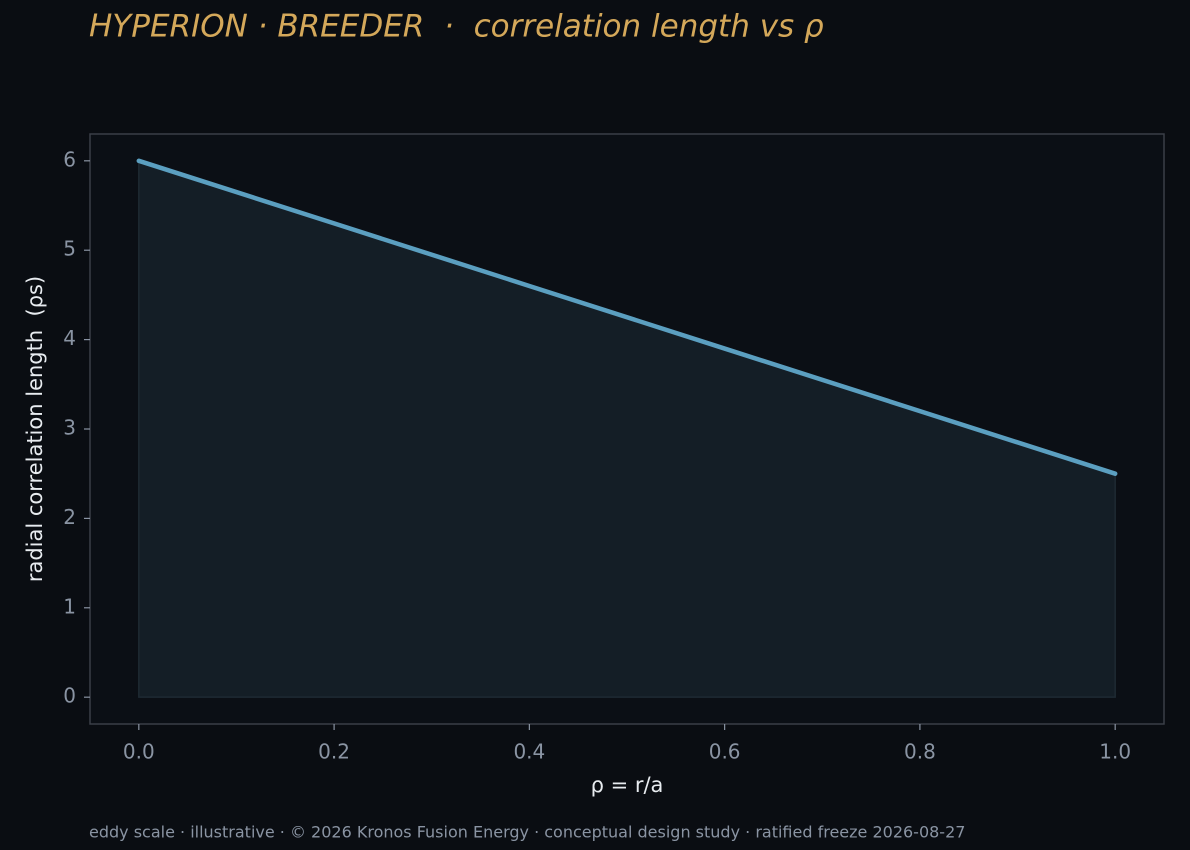  I want to click on x-tick-label: 0.0, so click(139, 752).